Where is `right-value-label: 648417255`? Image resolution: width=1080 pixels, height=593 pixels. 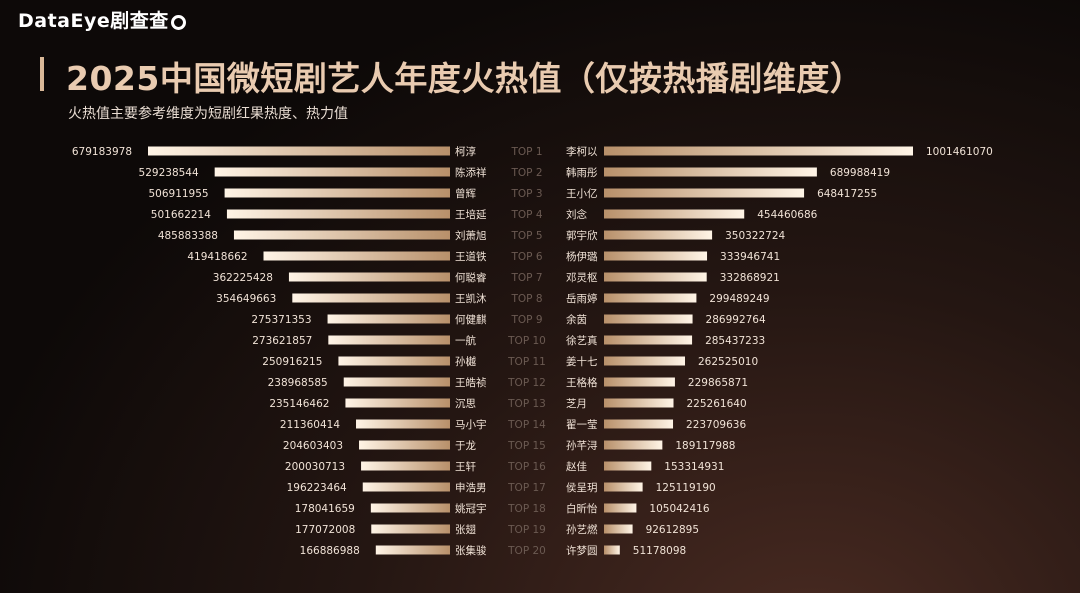 right-value-label: 648417255 is located at coordinates (847, 194).